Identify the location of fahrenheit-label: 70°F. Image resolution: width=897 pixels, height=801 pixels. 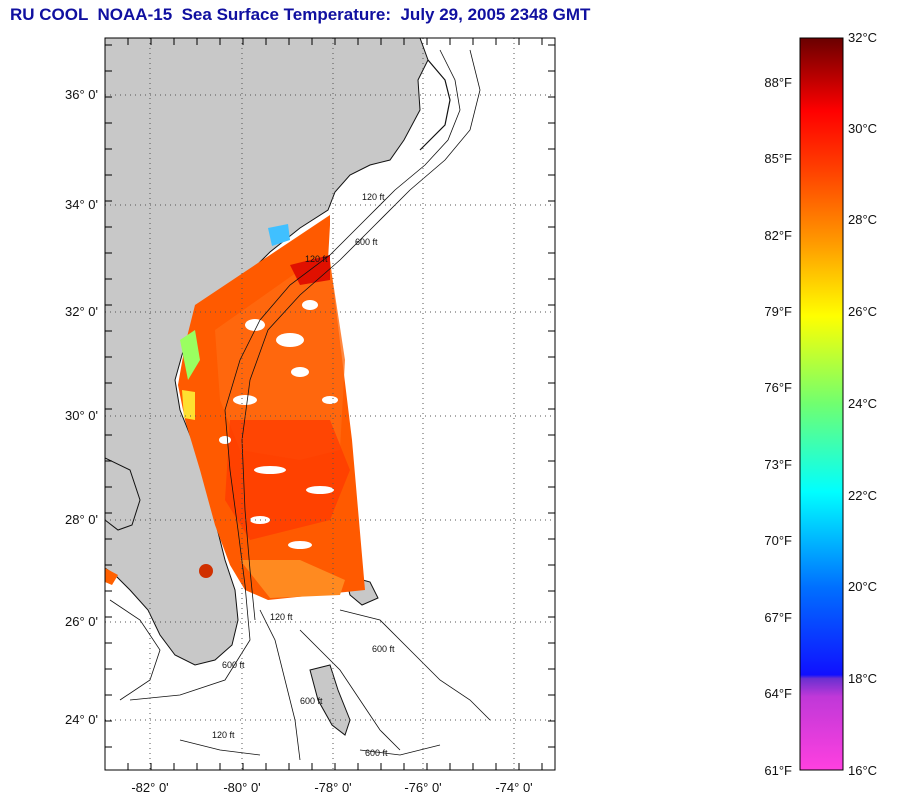
(778, 540).